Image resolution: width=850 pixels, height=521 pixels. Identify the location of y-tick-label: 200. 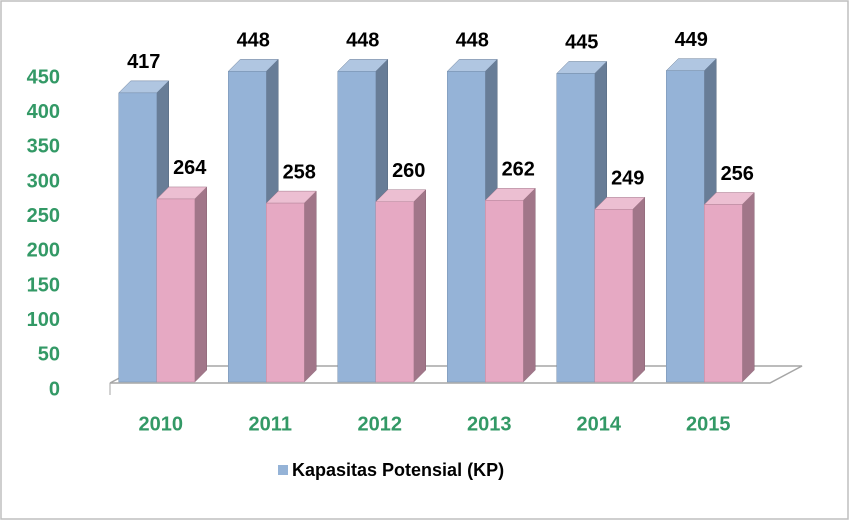
(43, 251).